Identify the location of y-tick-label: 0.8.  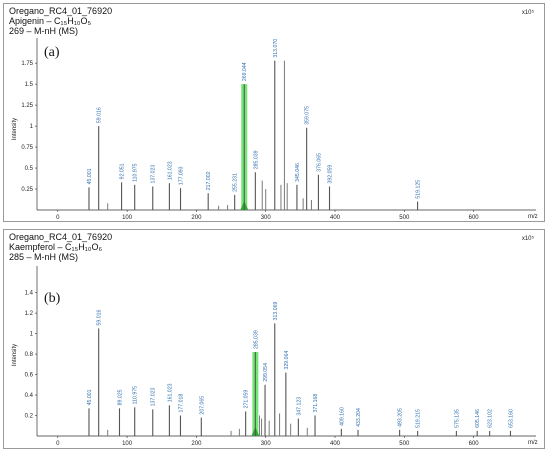
(29, 355).